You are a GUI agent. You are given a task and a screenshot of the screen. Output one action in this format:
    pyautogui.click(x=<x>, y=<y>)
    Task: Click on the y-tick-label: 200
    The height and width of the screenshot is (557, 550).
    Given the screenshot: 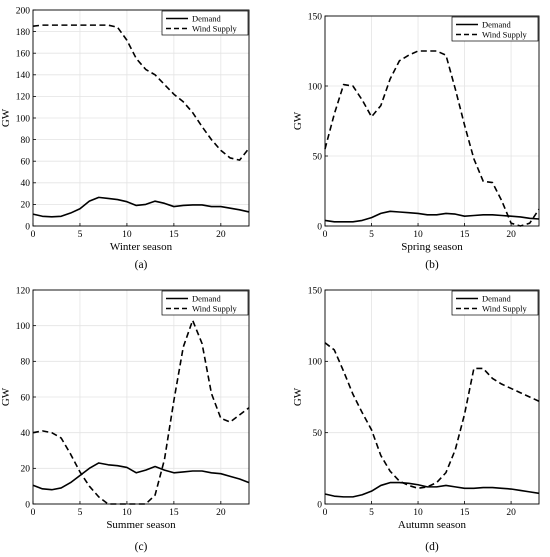 What is the action you would take?
    pyautogui.click(x=23, y=11)
    